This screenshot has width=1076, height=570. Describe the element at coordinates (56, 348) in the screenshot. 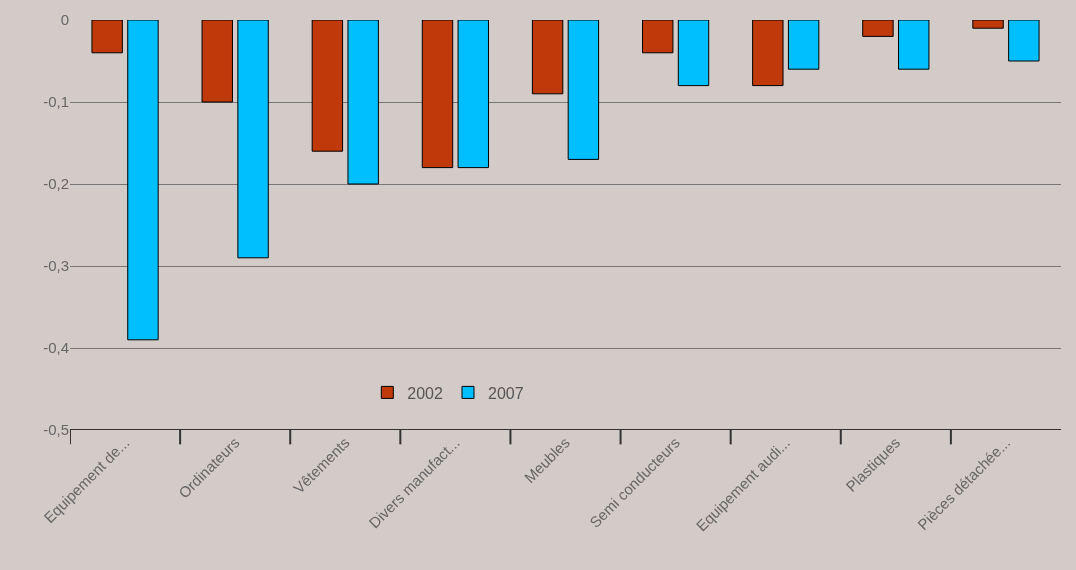

I see `y-tick-label: -0,4` at that location.